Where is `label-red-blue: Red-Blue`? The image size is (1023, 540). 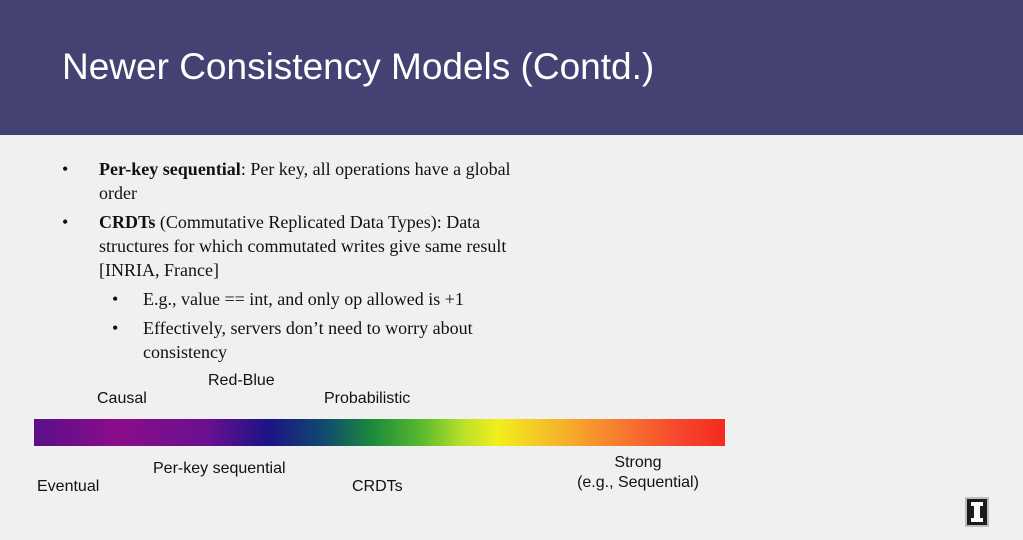 label-red-blue: Red-Blue is located at coordinates (241, 380).